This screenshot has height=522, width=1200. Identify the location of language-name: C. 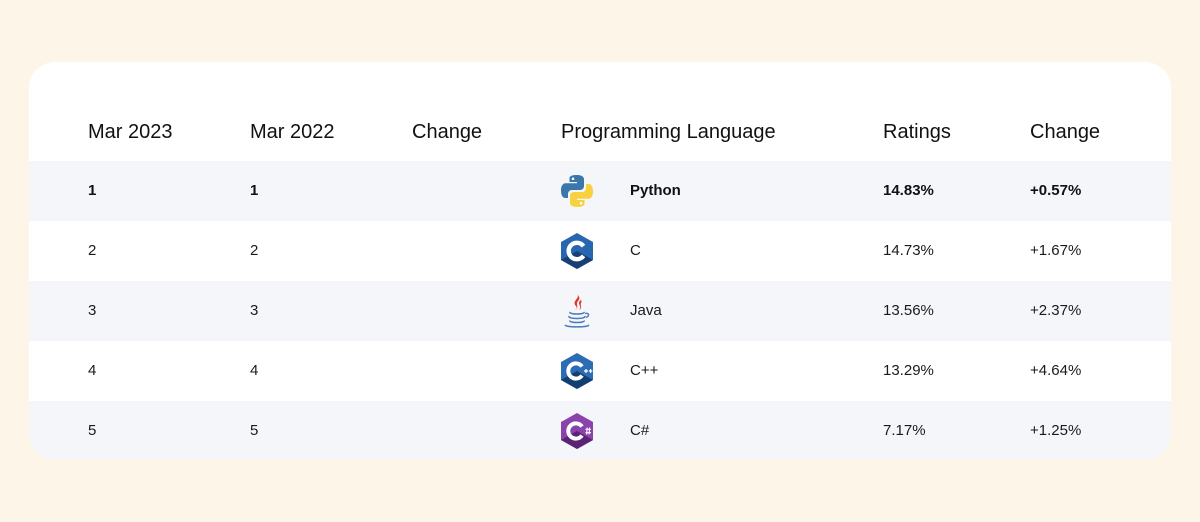
(635, 250).